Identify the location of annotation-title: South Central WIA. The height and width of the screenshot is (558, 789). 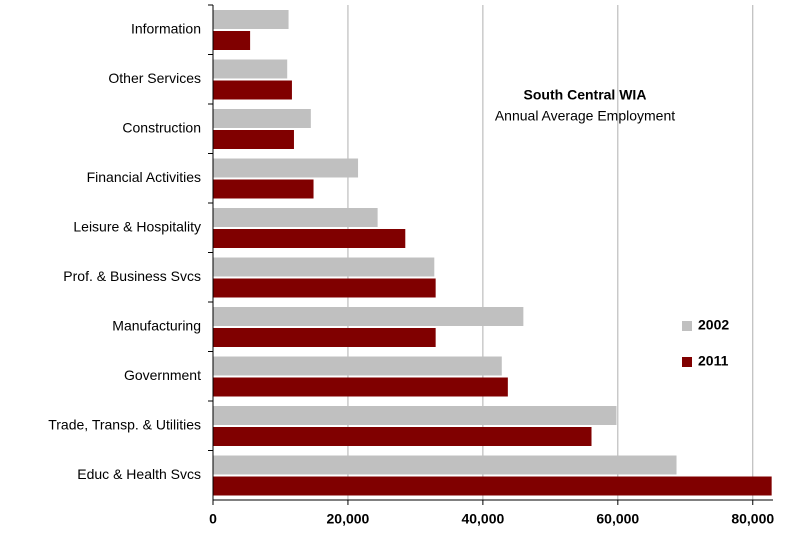
(585, 95).